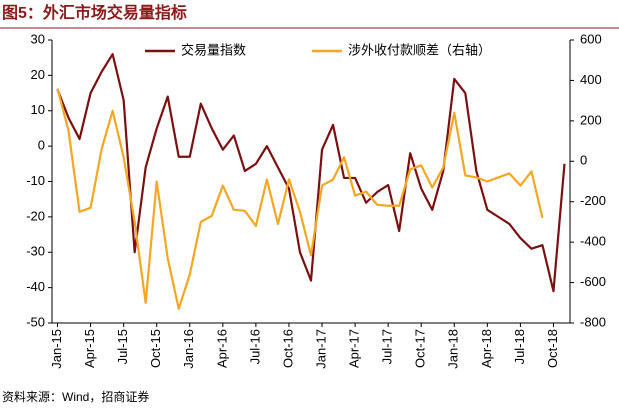  I want to click on x-tick-label: Jan-16, so click(188, 349).